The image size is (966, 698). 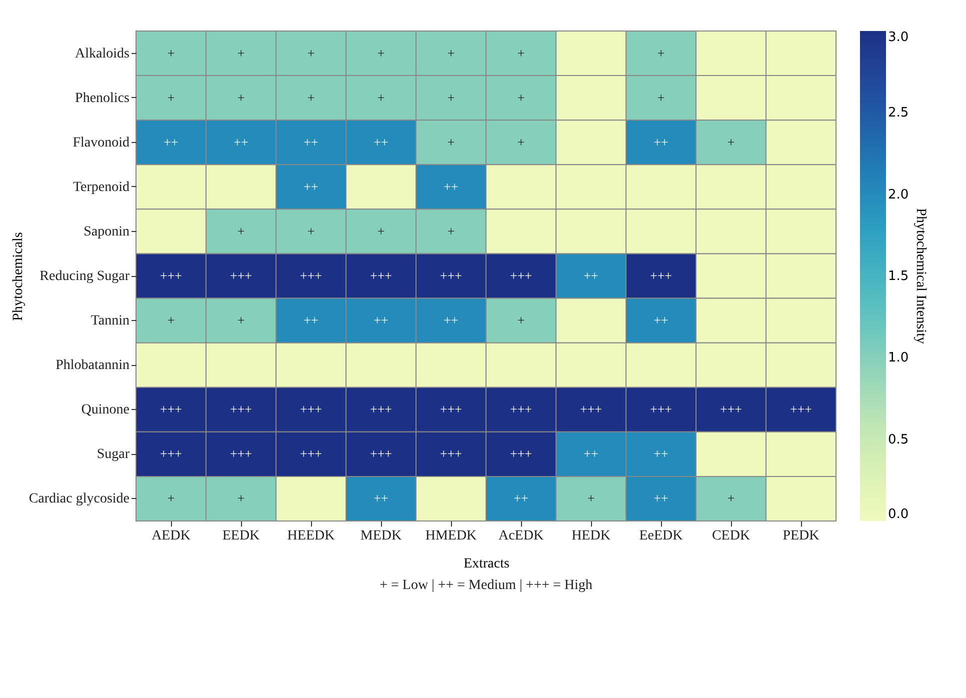 What do you see at coordinates (486, 585) in the screenshot?
I see `text: + = Low | ++ = Medium | +++ = High` at bounding box center [486, 585].